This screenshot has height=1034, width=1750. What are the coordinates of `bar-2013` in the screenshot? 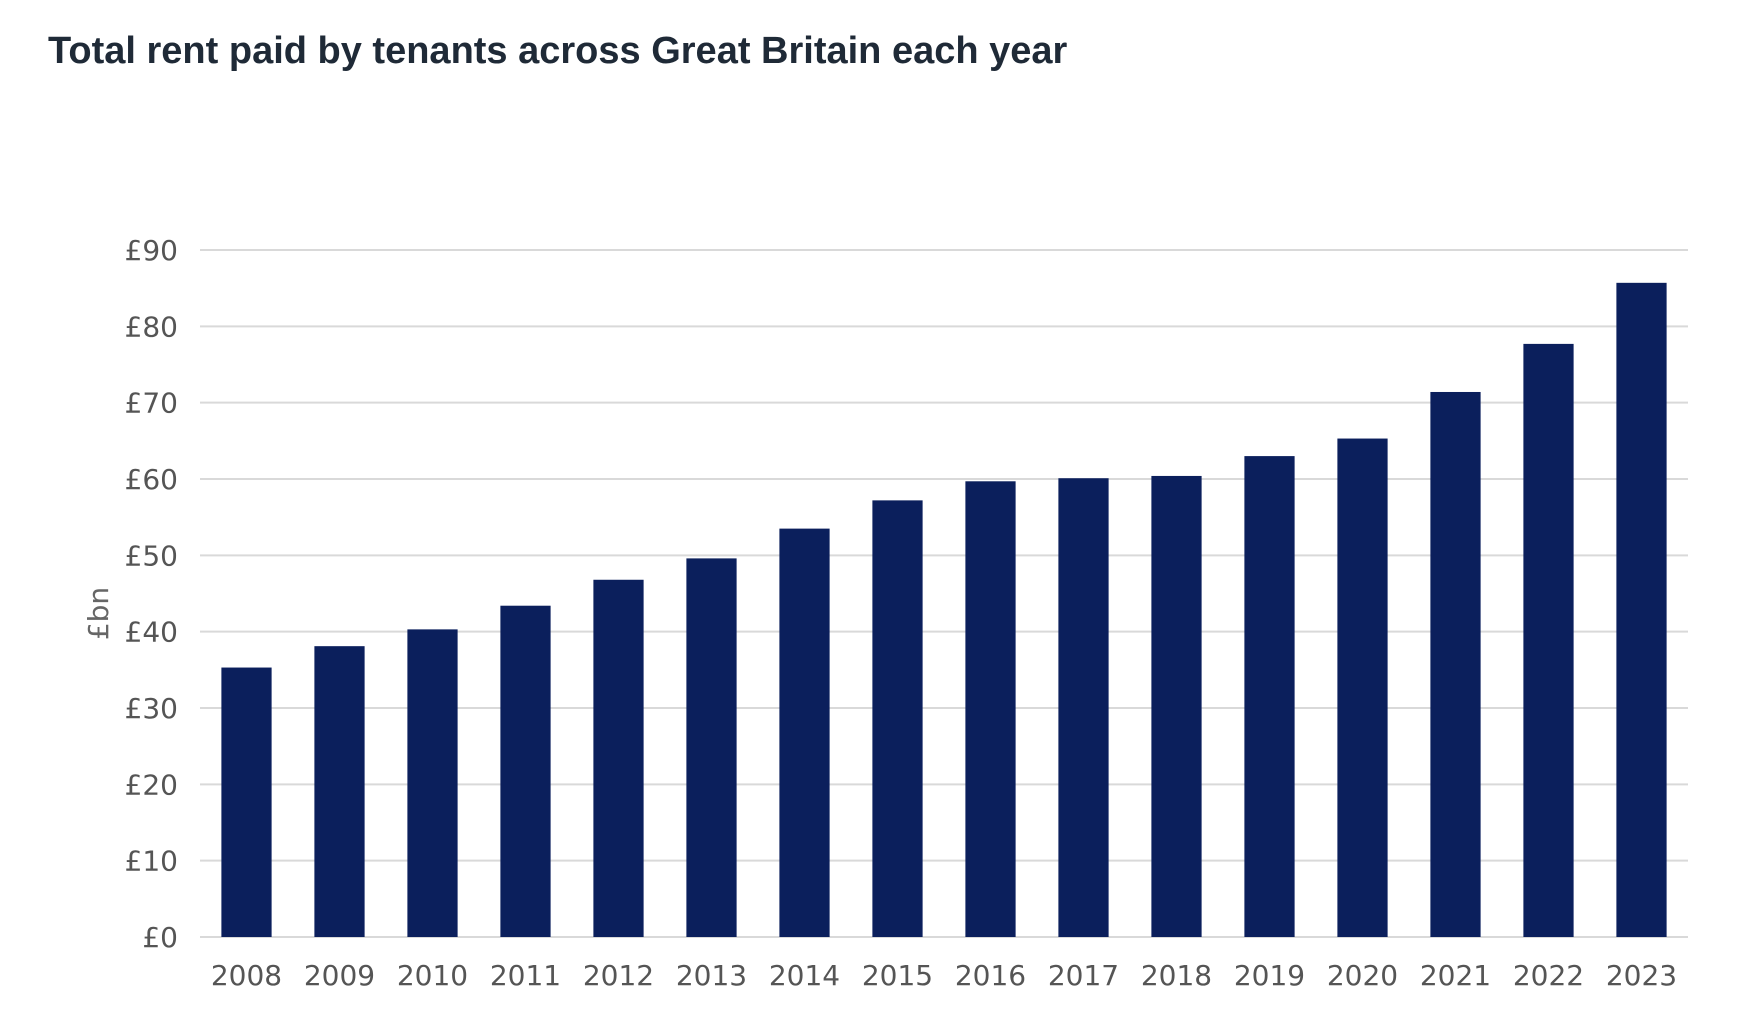 It's located at (711, 747).